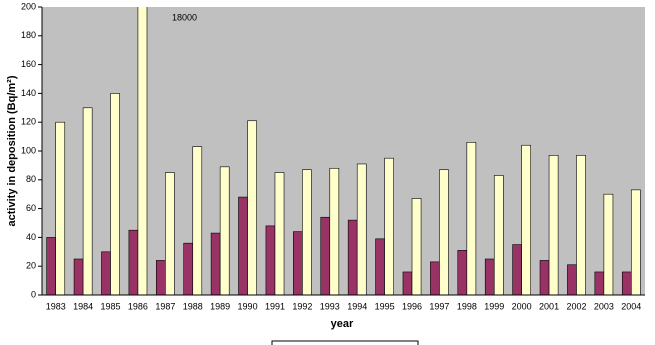 The image size is (655, 345). What do you see at coordinates (549, 306) in the screenshot?
I see `x-tick-label: 2001` at bounding box center [549, 306].